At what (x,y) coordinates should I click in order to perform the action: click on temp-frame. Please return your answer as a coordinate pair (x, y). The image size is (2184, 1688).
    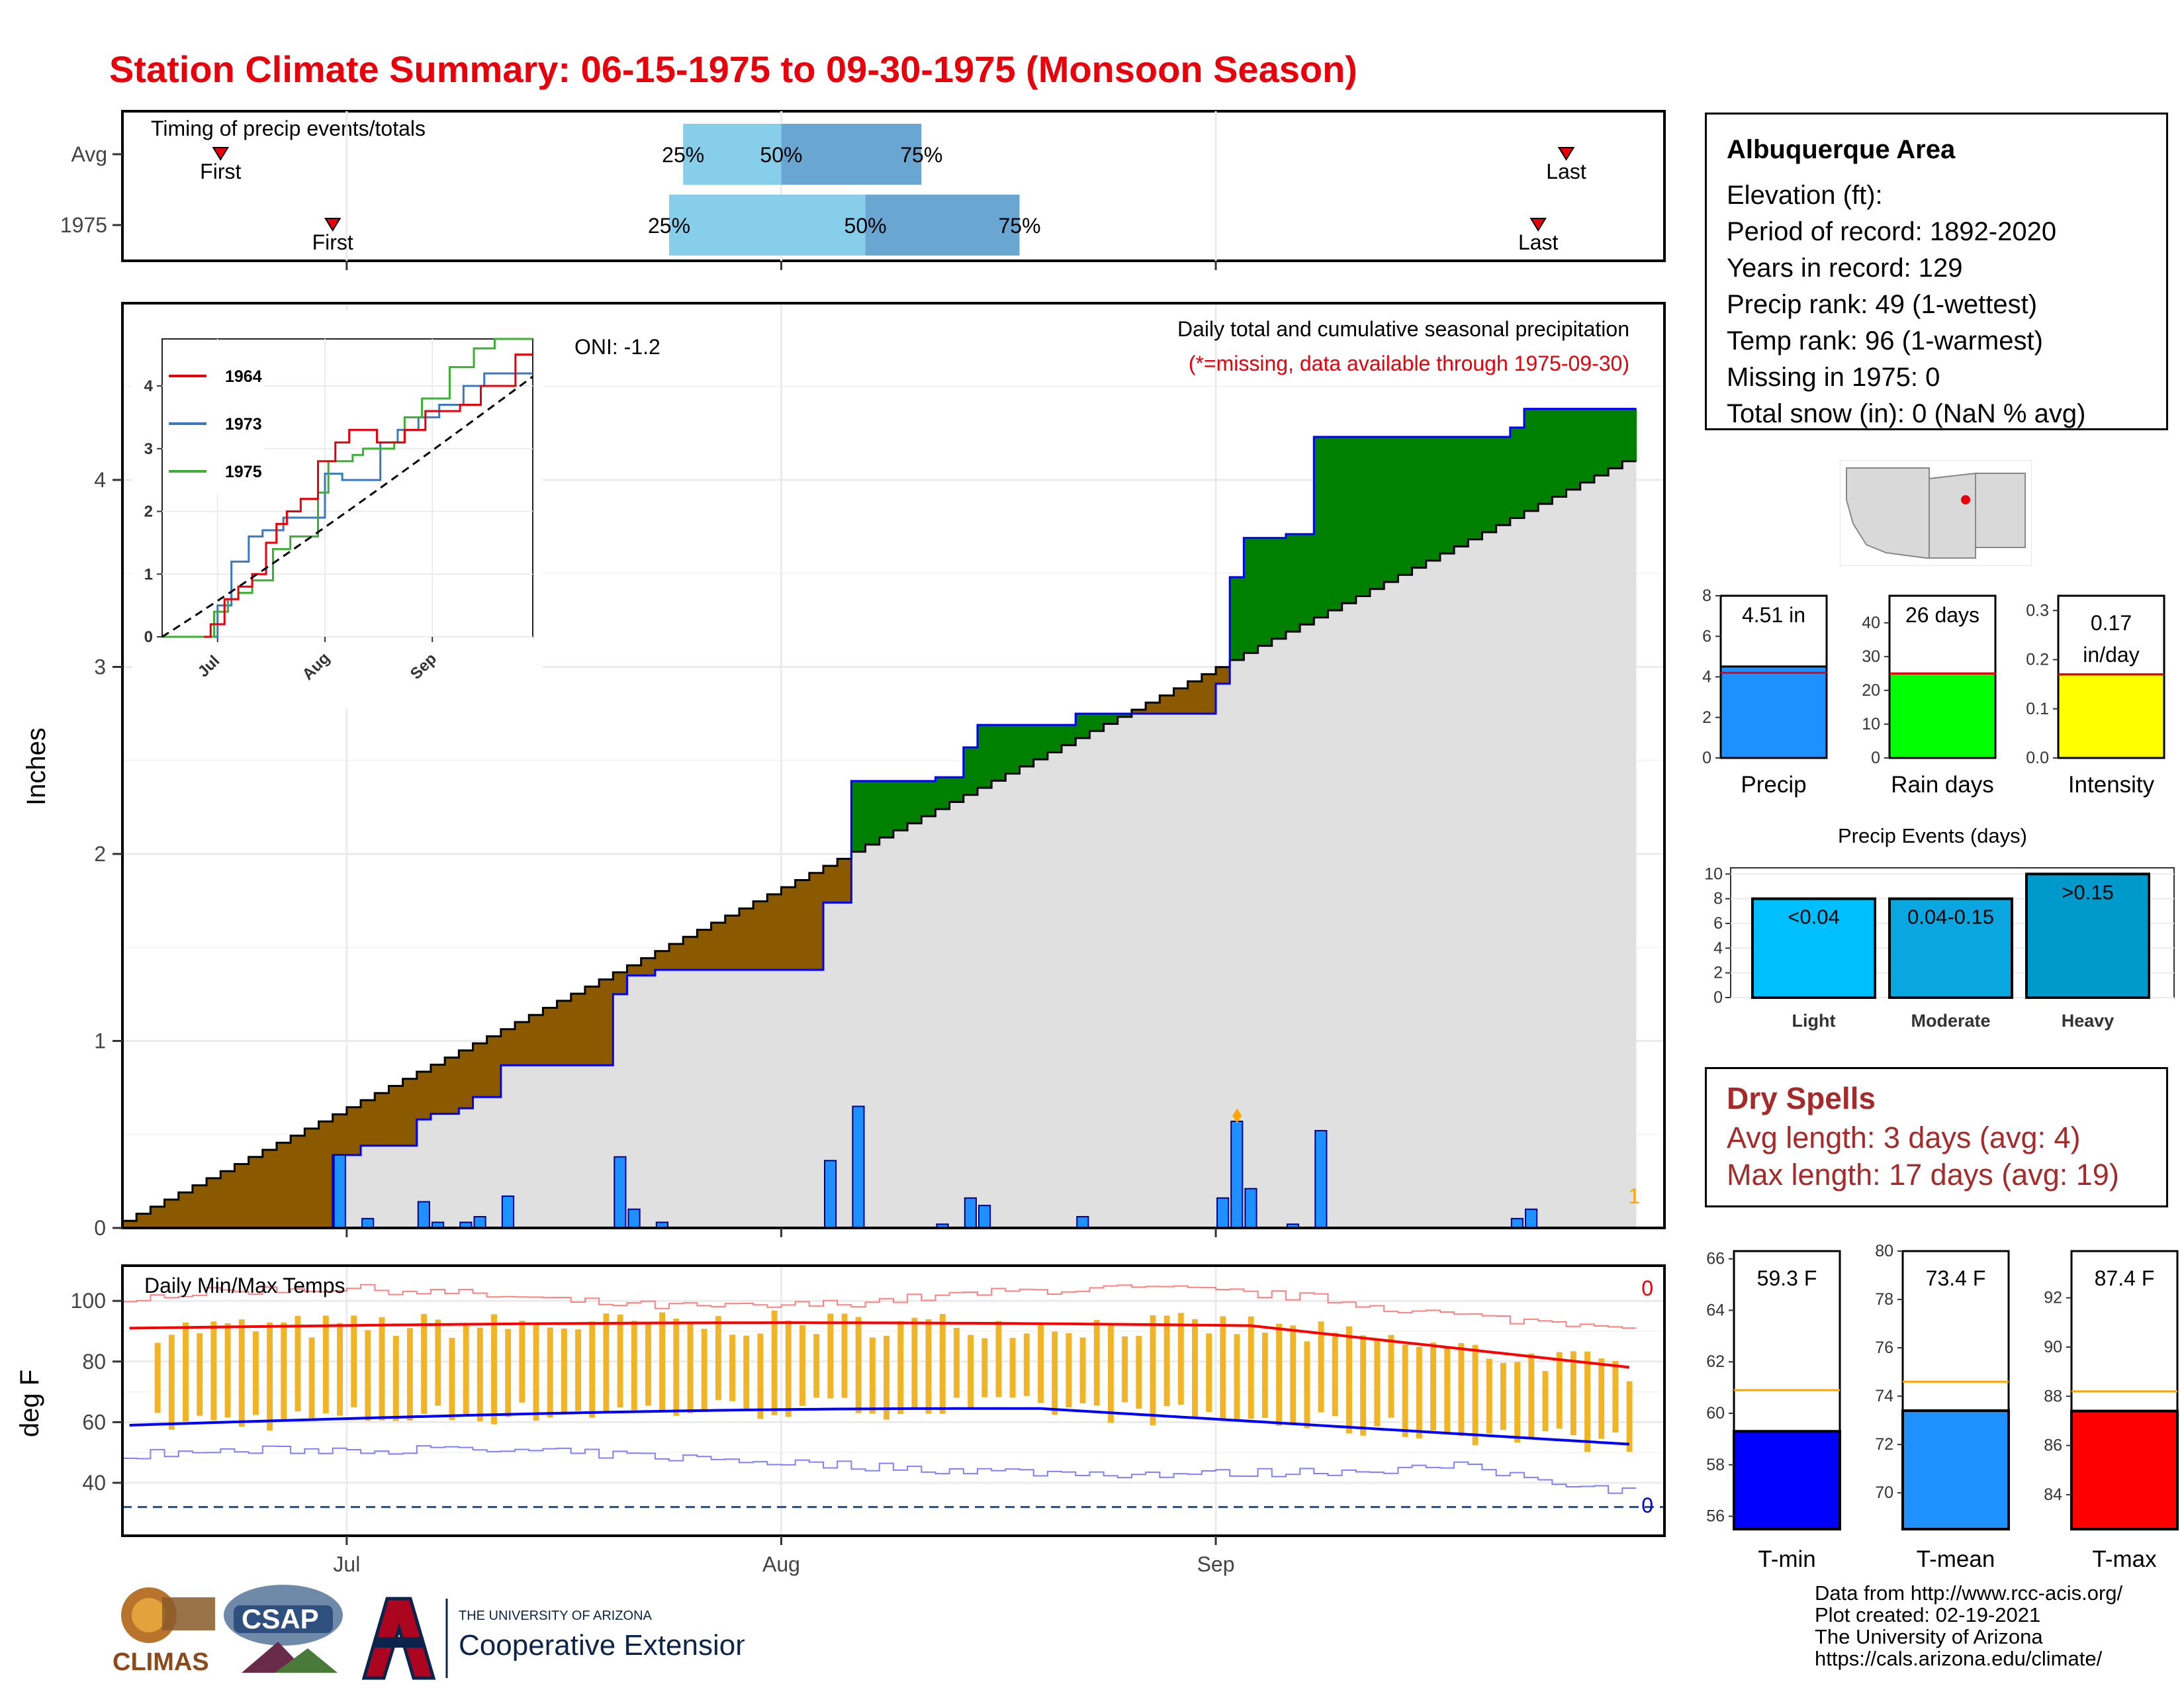
    Looking at the image, I should click on (893, 1400).